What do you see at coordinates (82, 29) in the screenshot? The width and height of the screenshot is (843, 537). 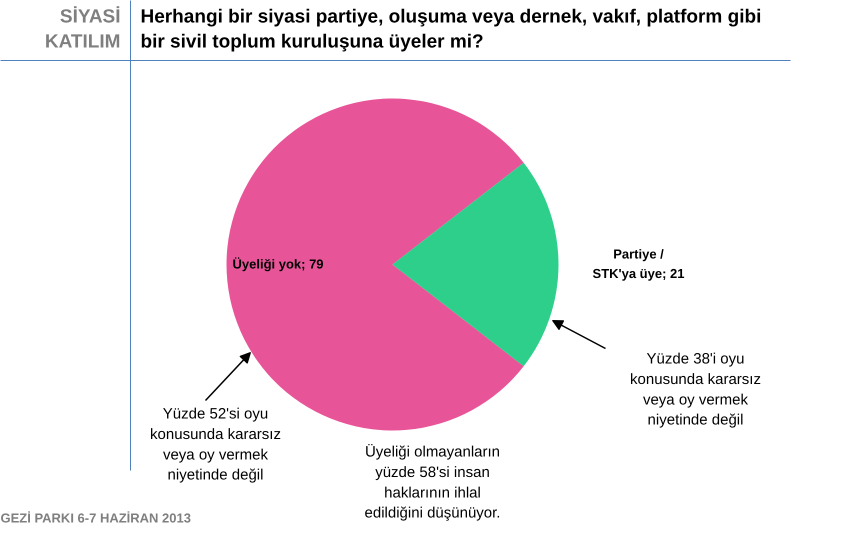 I see `chart-subtitle: SİYASİ KATILIM` at bounding box center [82, 29].